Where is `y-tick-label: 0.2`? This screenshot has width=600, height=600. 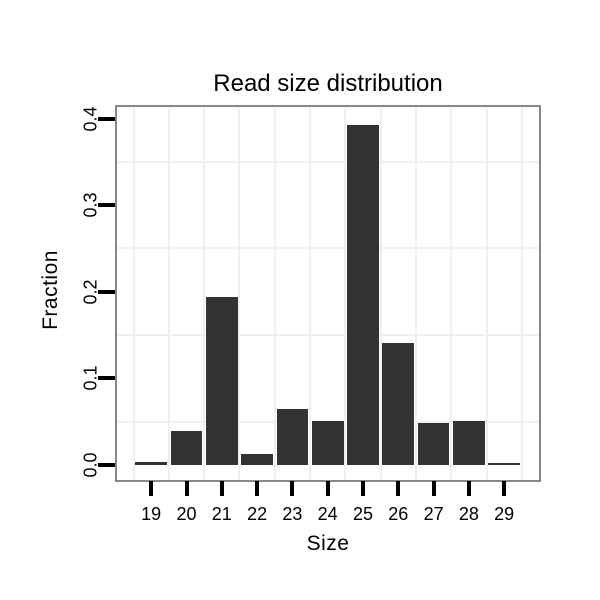
y-tick-label: 0.2 is located at coordinates (90, 292).